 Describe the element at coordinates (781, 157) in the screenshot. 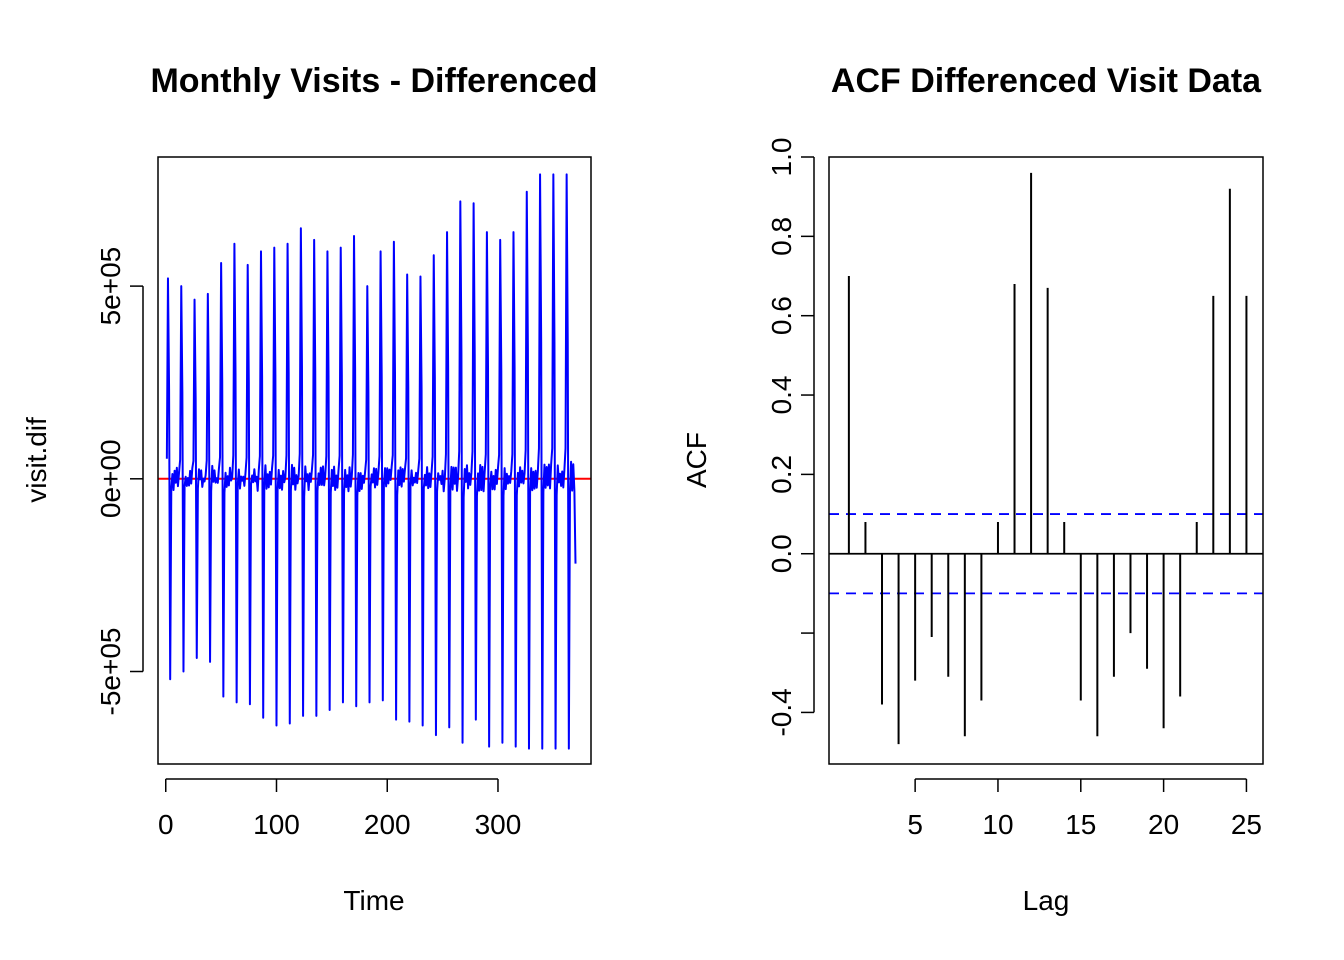

I see `y-tick-label-2: 1.0` at that location.